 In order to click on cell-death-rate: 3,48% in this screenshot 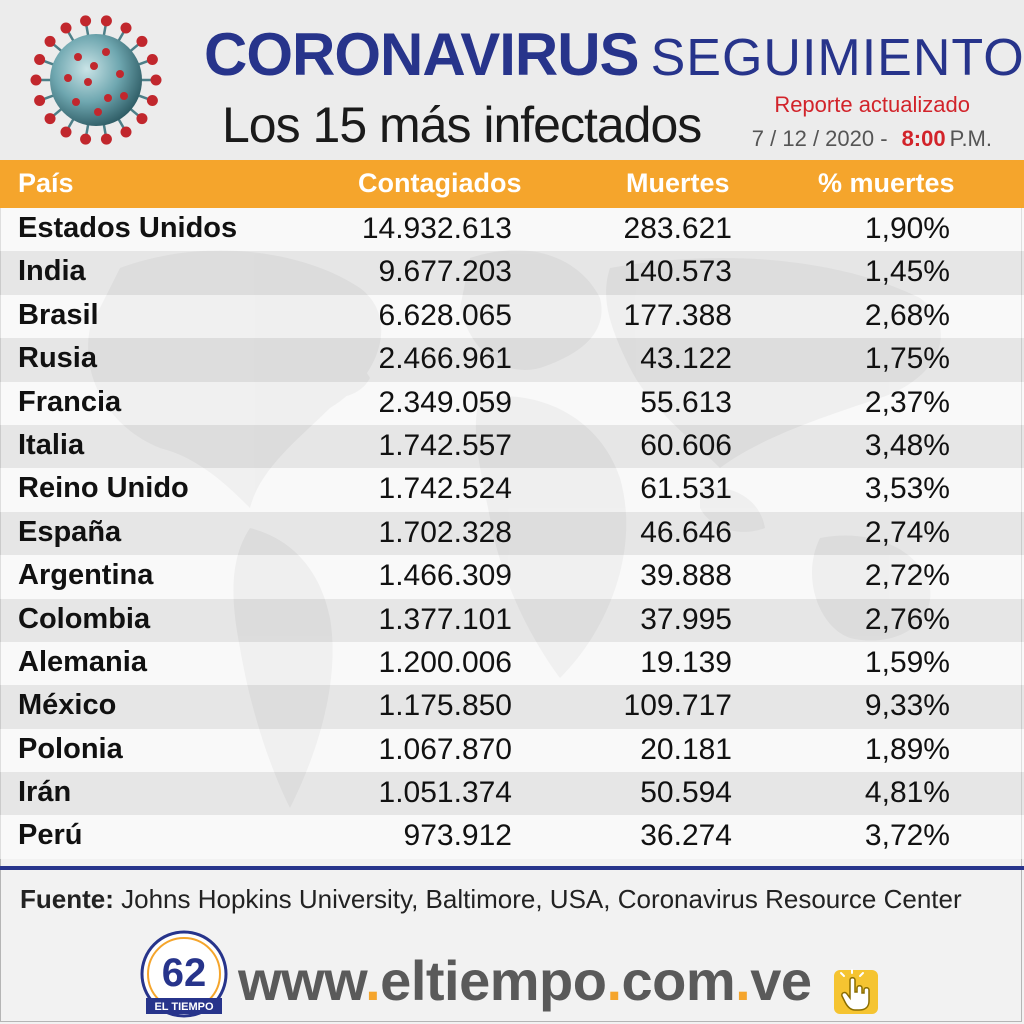, I will do `click(907, 445)`.